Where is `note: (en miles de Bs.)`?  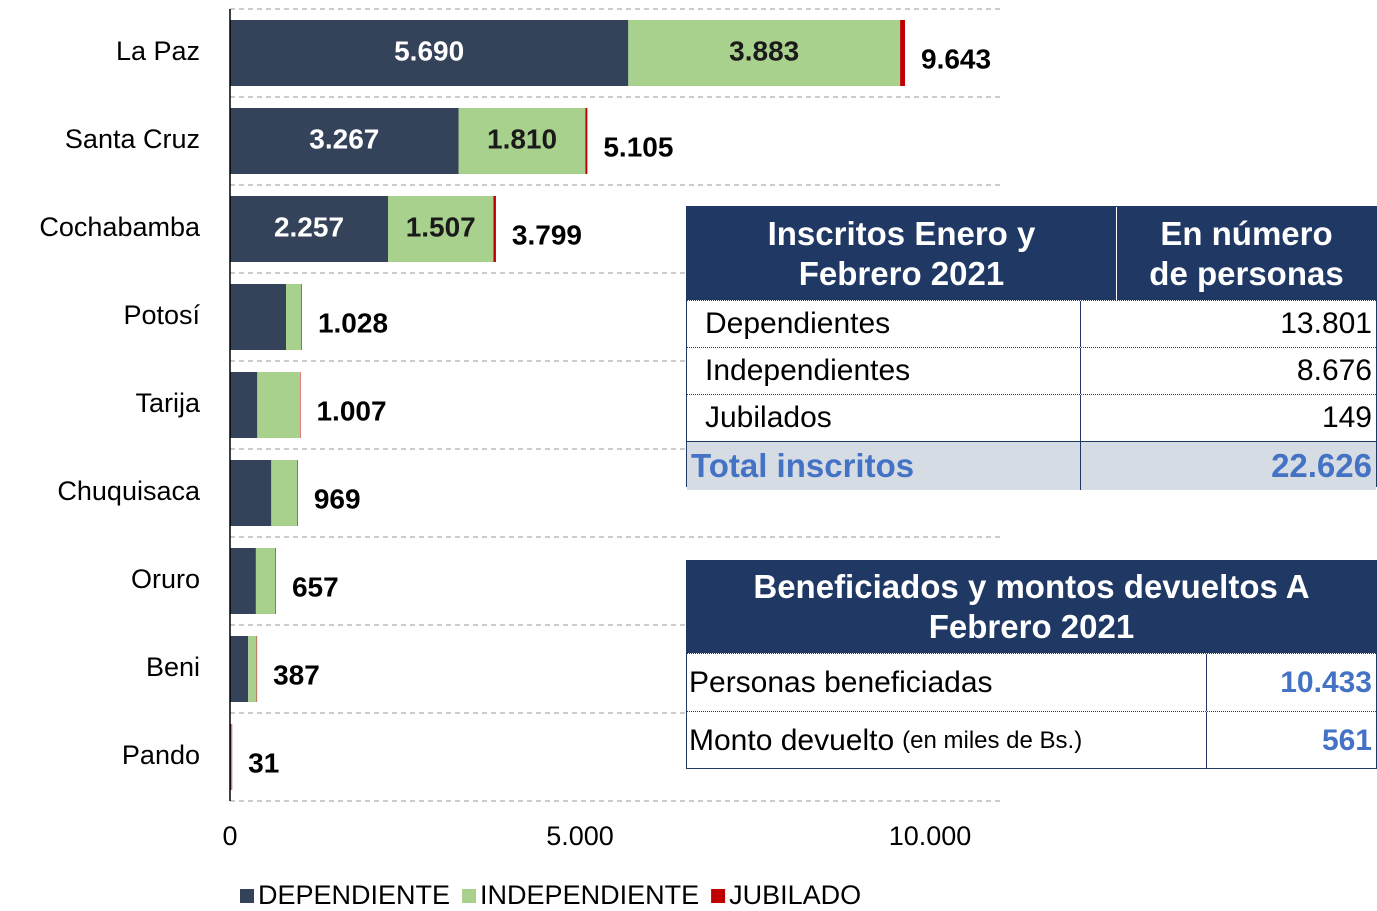 note: (en miles de Bs.) is located at coordinates (992, 740).